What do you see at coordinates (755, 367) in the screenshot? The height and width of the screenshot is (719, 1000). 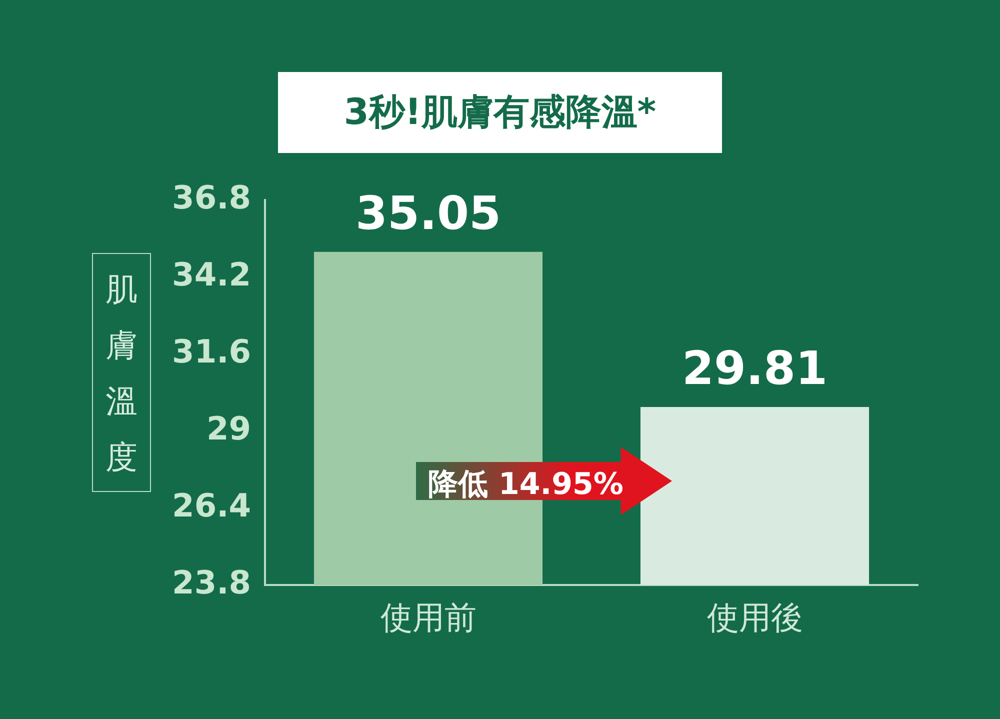 I see `data-label: 29.81` at bounding box center [755, 367].